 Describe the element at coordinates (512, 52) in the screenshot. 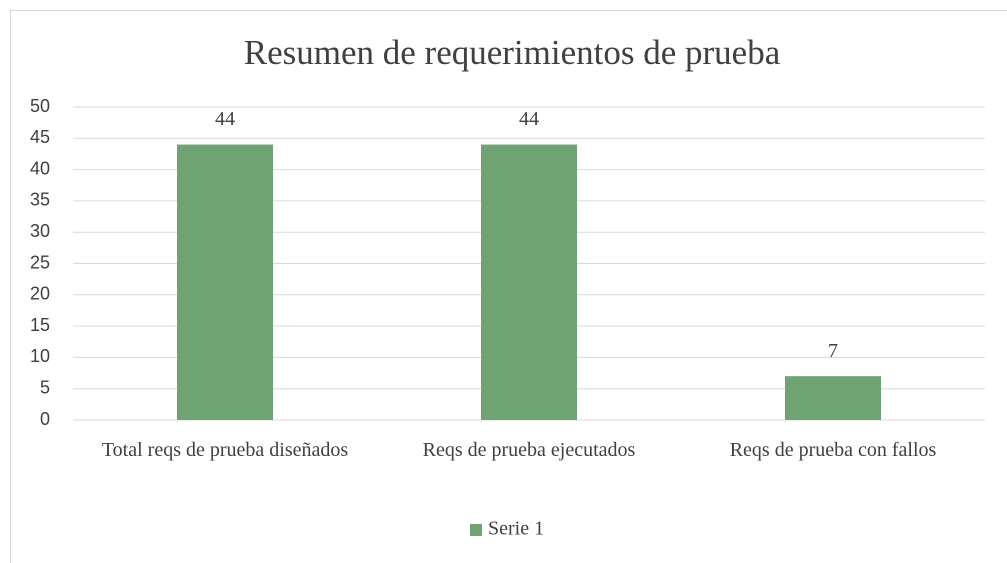

I see `chart-title: Resumen de requerimientos de prueba` at that location.